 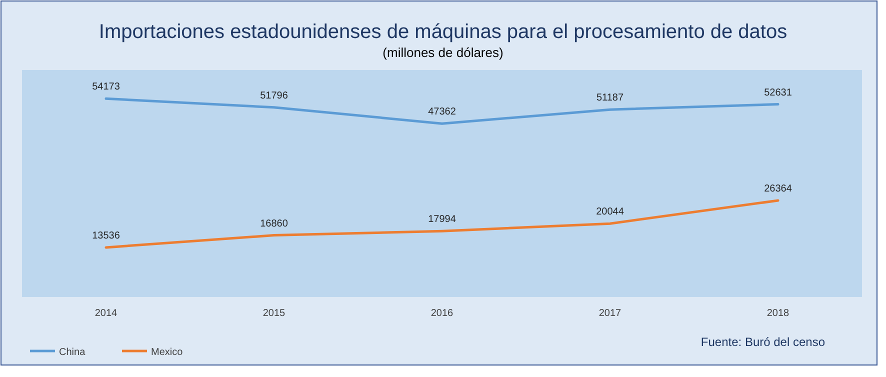 What do you see at coordinates (274, 313) in the screenshot?
I see `x-tick-label: 2015` at bounding box center [274, 313].